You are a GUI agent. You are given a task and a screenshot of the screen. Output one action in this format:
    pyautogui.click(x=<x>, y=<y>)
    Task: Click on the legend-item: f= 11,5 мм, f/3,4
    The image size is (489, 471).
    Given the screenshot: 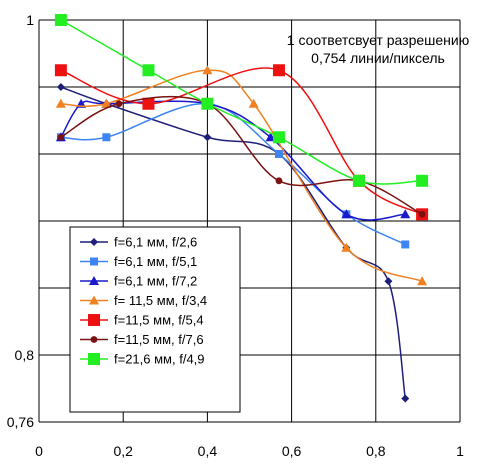 What is the action you would take?
    pyautogui.click(x=143, y=300)
    